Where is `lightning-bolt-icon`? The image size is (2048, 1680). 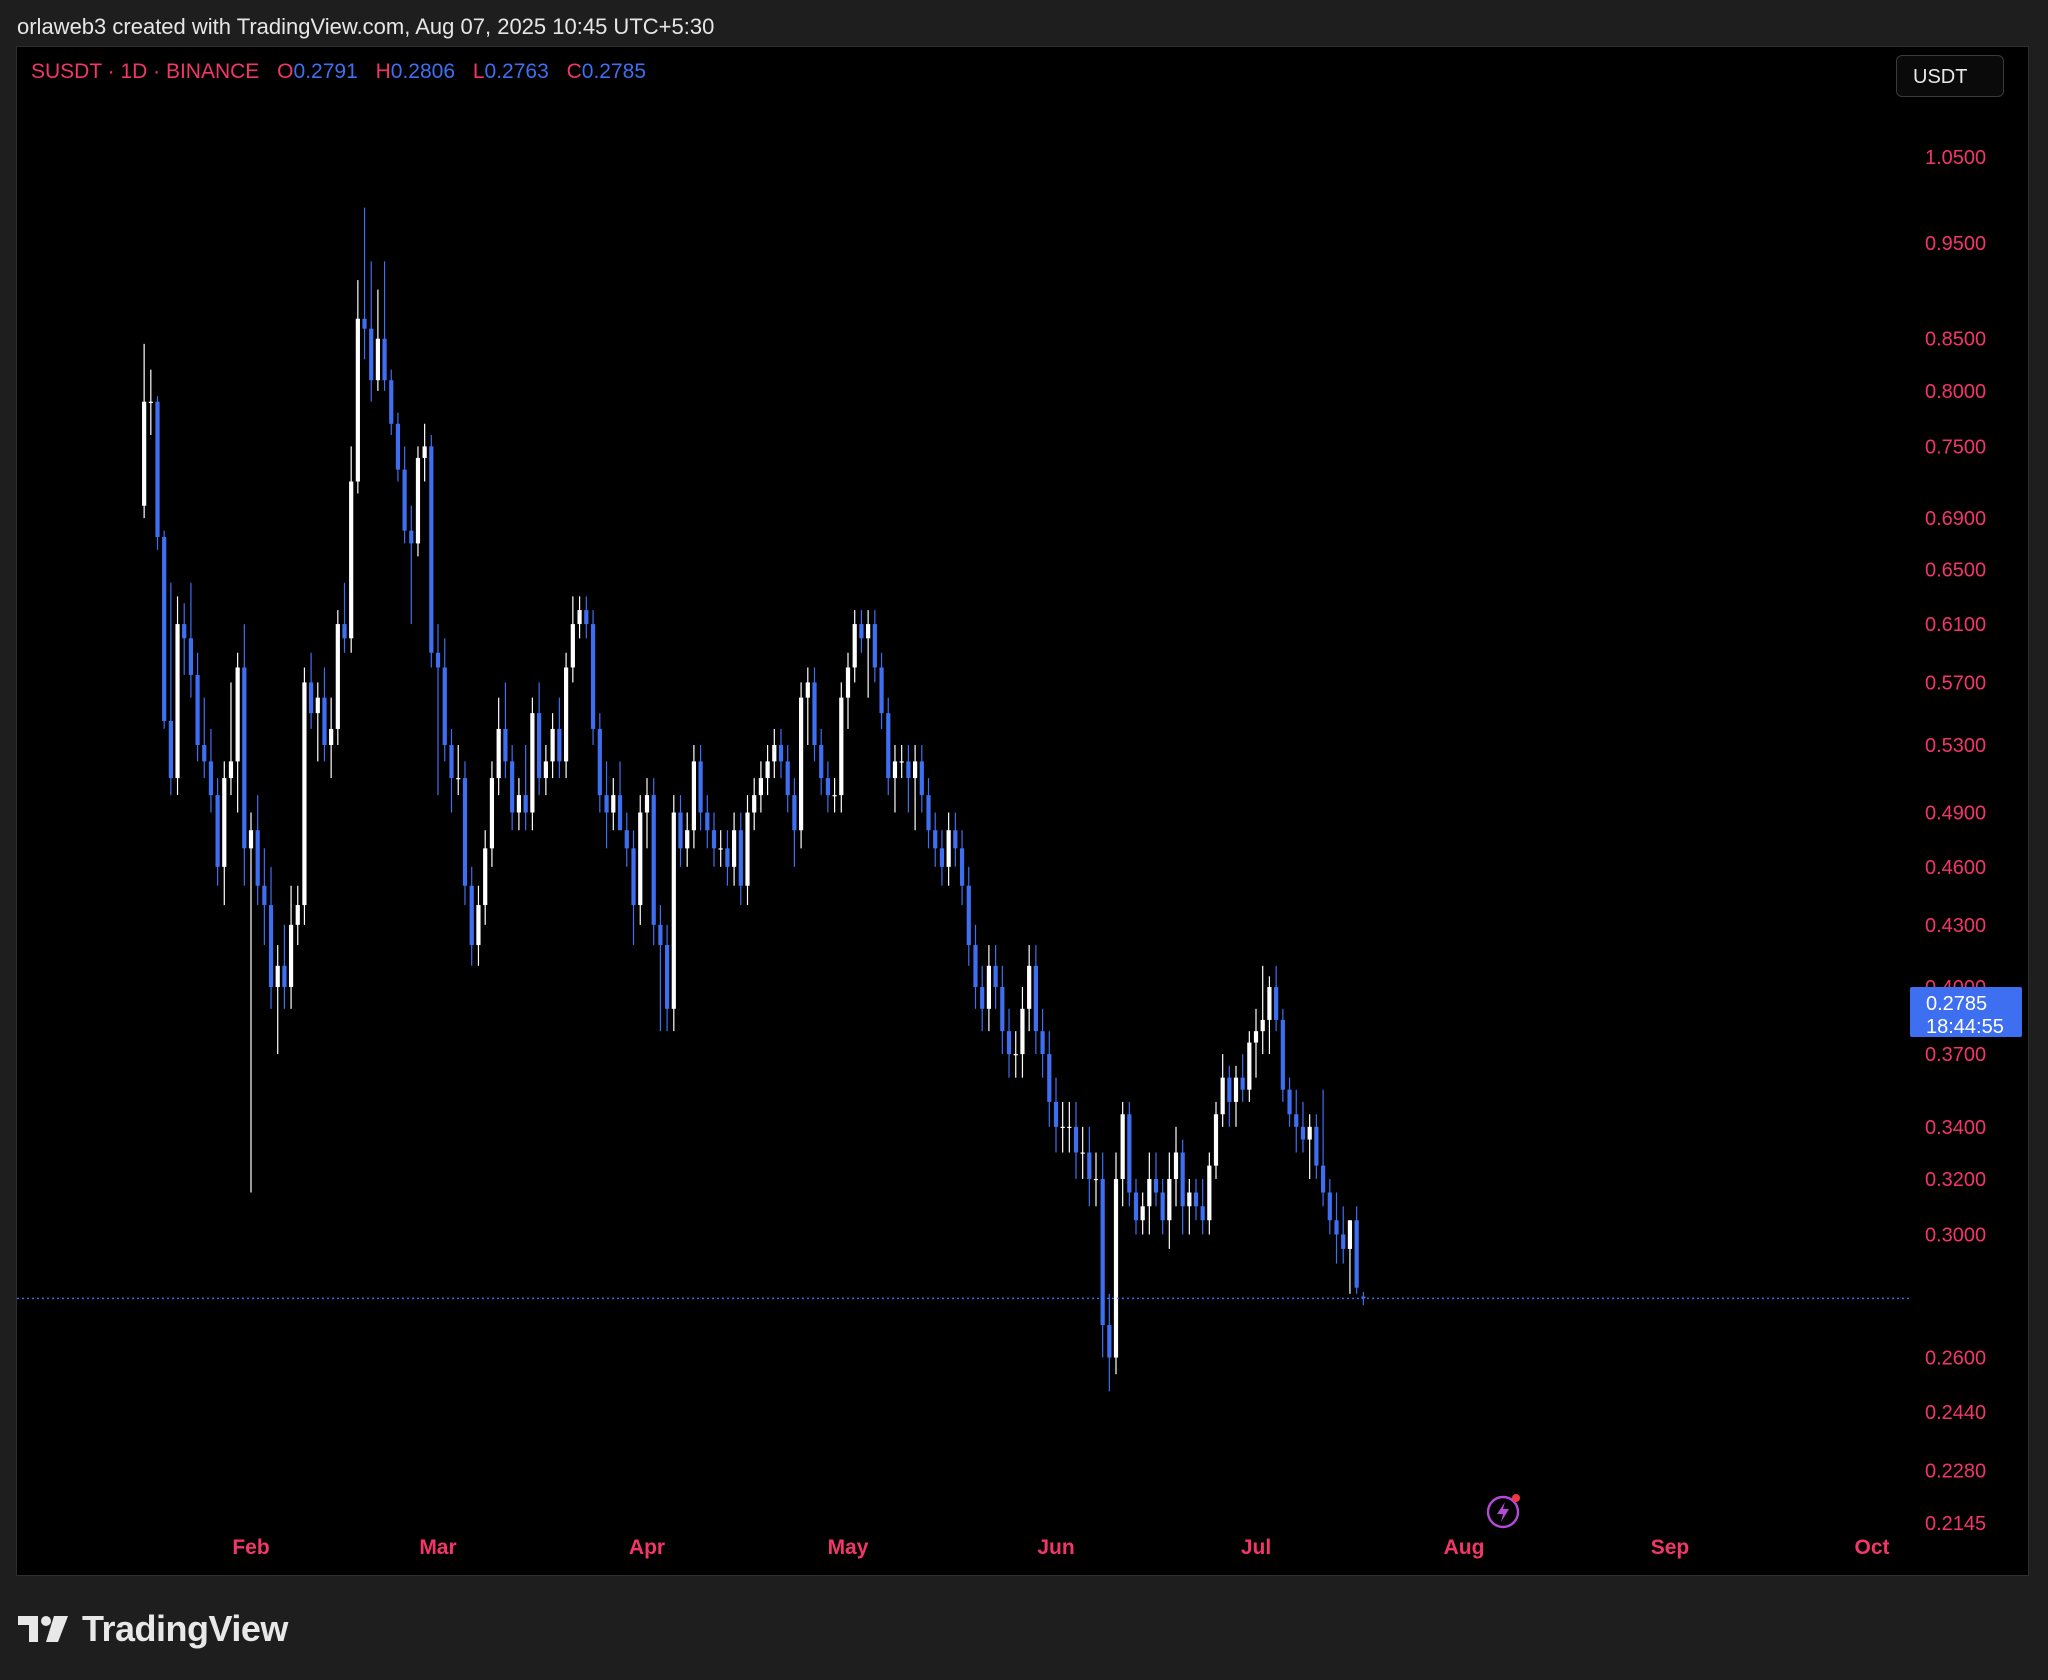 lightning-bolt-icon is located at coordinates (1505, 1510).